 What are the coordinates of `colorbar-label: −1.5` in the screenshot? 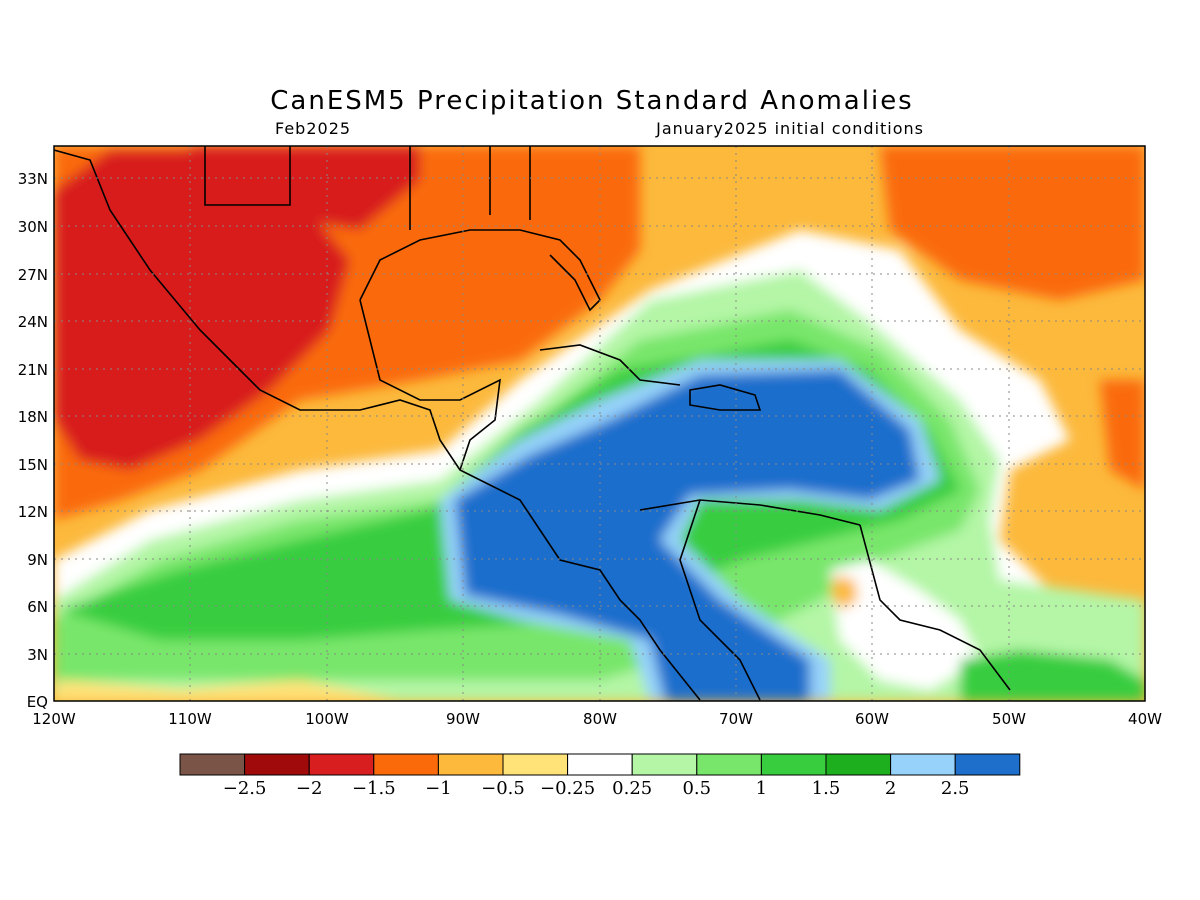 It's located at (374, 788).